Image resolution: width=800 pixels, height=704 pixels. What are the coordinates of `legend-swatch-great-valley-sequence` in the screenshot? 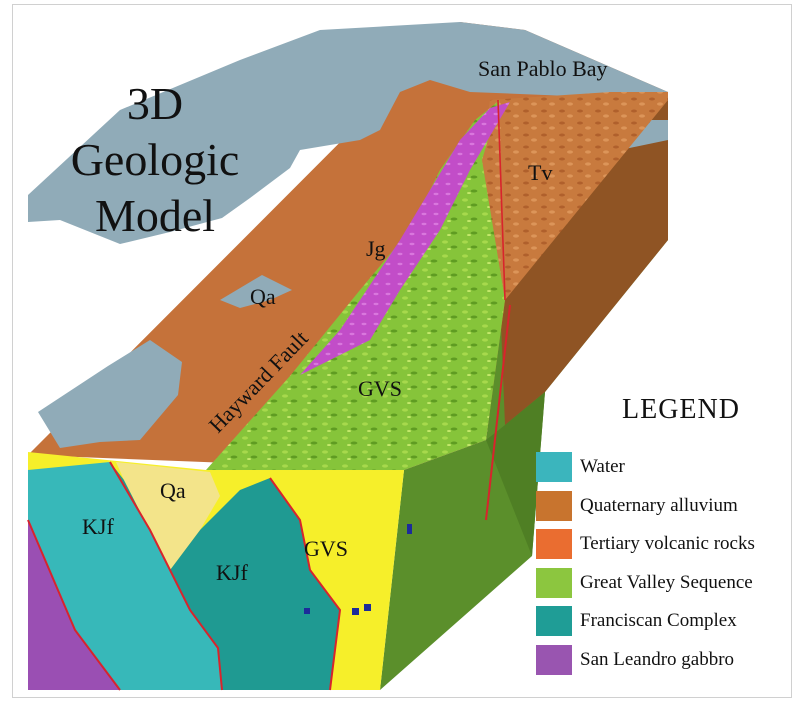 It's located at (554, 582).